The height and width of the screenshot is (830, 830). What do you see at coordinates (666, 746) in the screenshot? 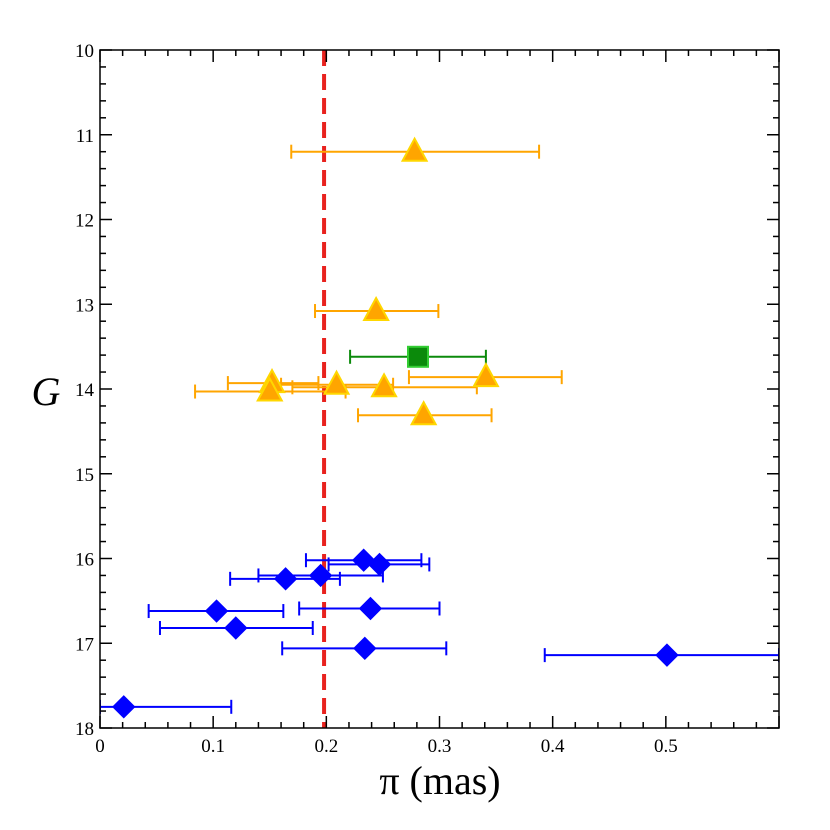
I see `x-tick-label: 0.5` at bounding box center [666, 746].